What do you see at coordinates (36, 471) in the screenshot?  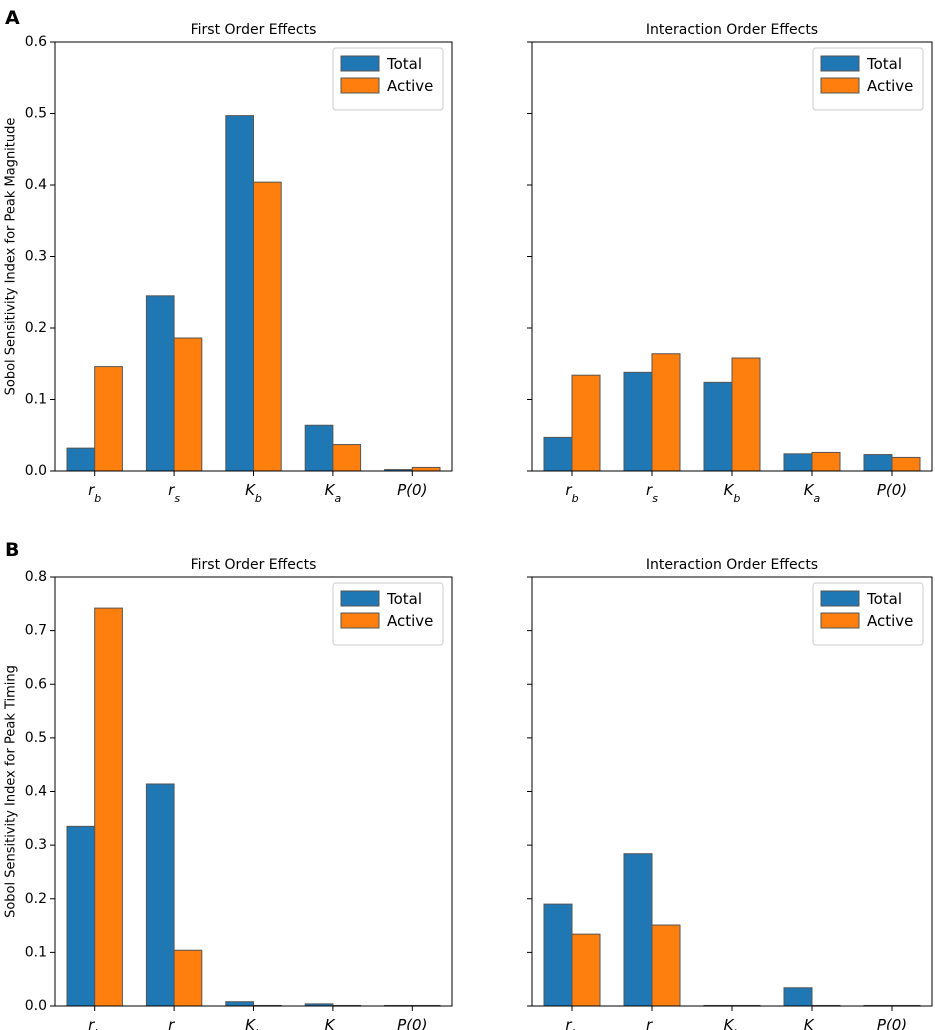 I see `chart-0-ytick-label: 0.0` at bounding box center [36, 471].